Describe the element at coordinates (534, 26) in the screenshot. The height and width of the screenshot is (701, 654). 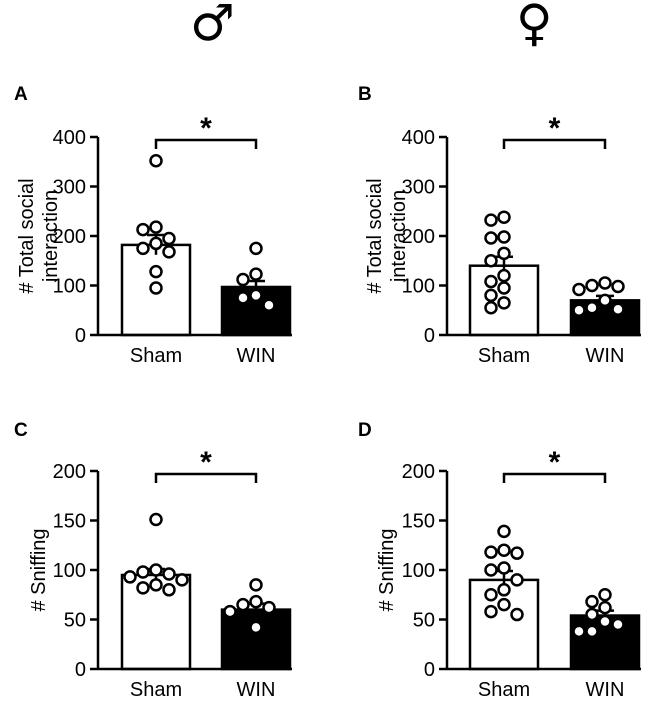
I see `female-symbol-icon: ♀` at that location.